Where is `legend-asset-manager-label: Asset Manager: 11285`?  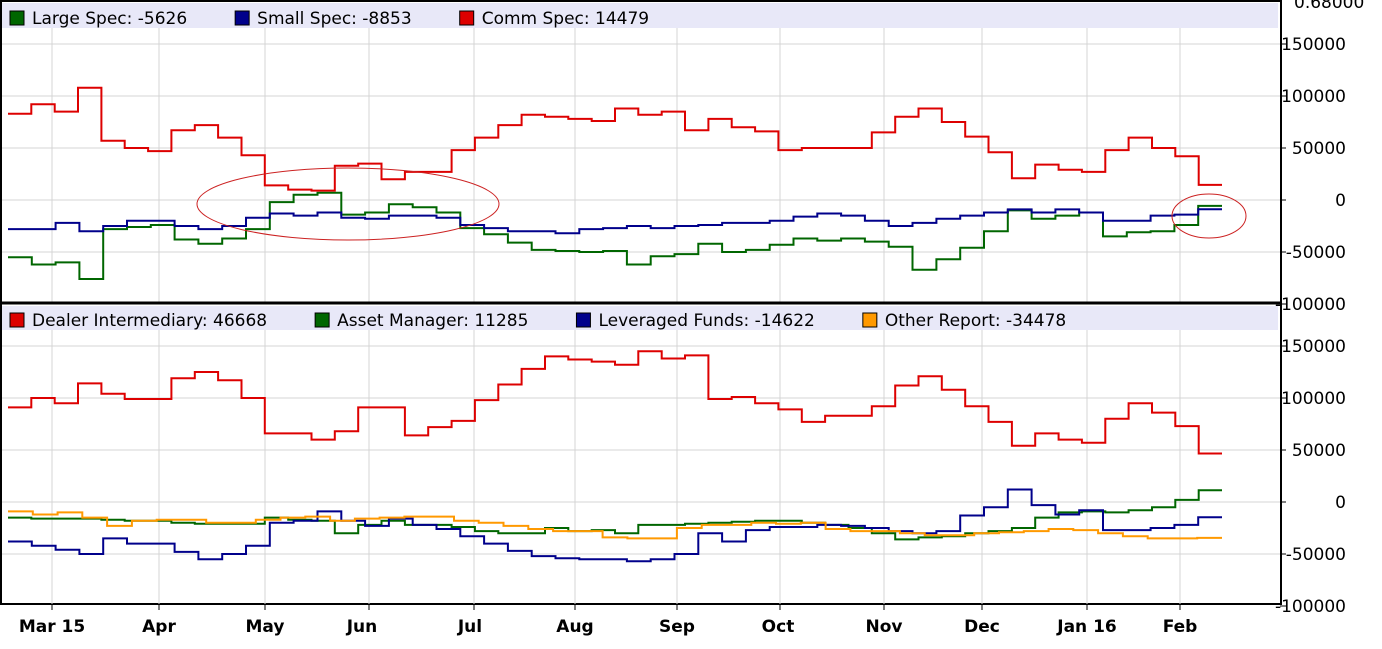 legend-asset-manager-label: Asset Manager: 11285 is located at coordinates (432, 321).